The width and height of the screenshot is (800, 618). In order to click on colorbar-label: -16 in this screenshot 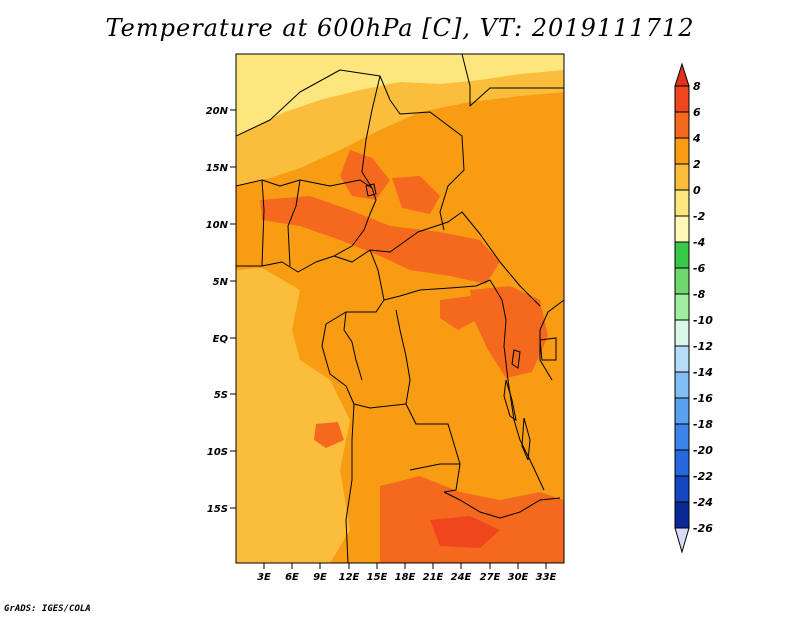, I will do `click(703, 398)`.